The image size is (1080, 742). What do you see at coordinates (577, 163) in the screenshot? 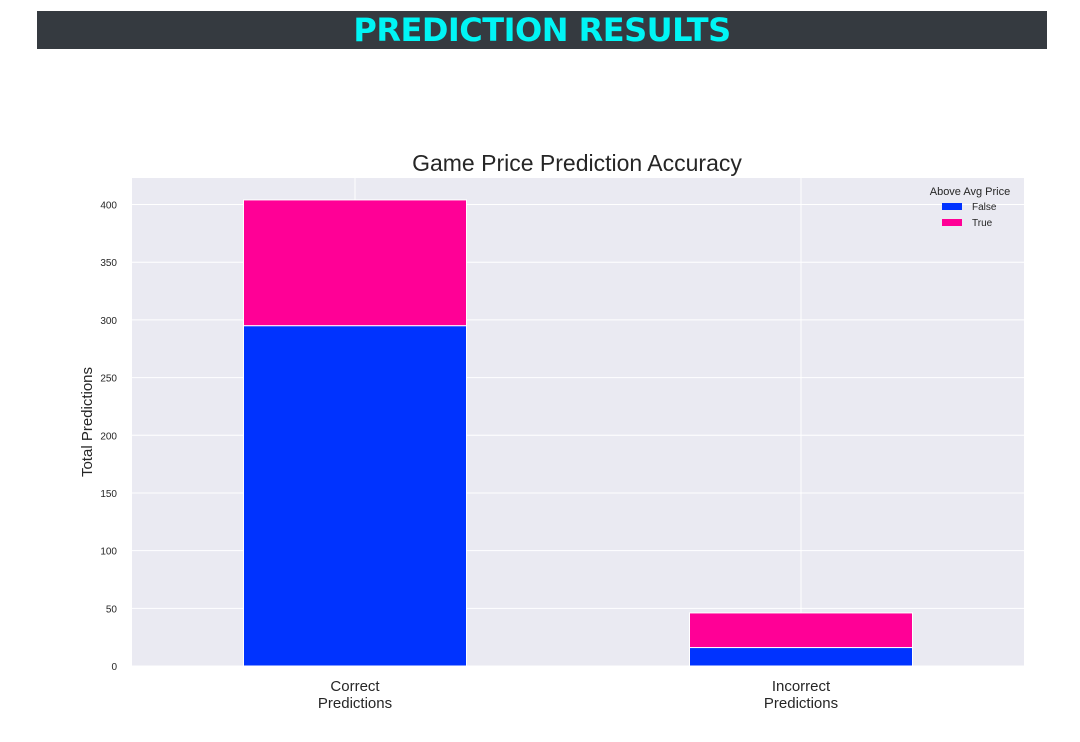
I see `chart-title: Game Price Prediction Accuracy` at bounding box center [577, 163].